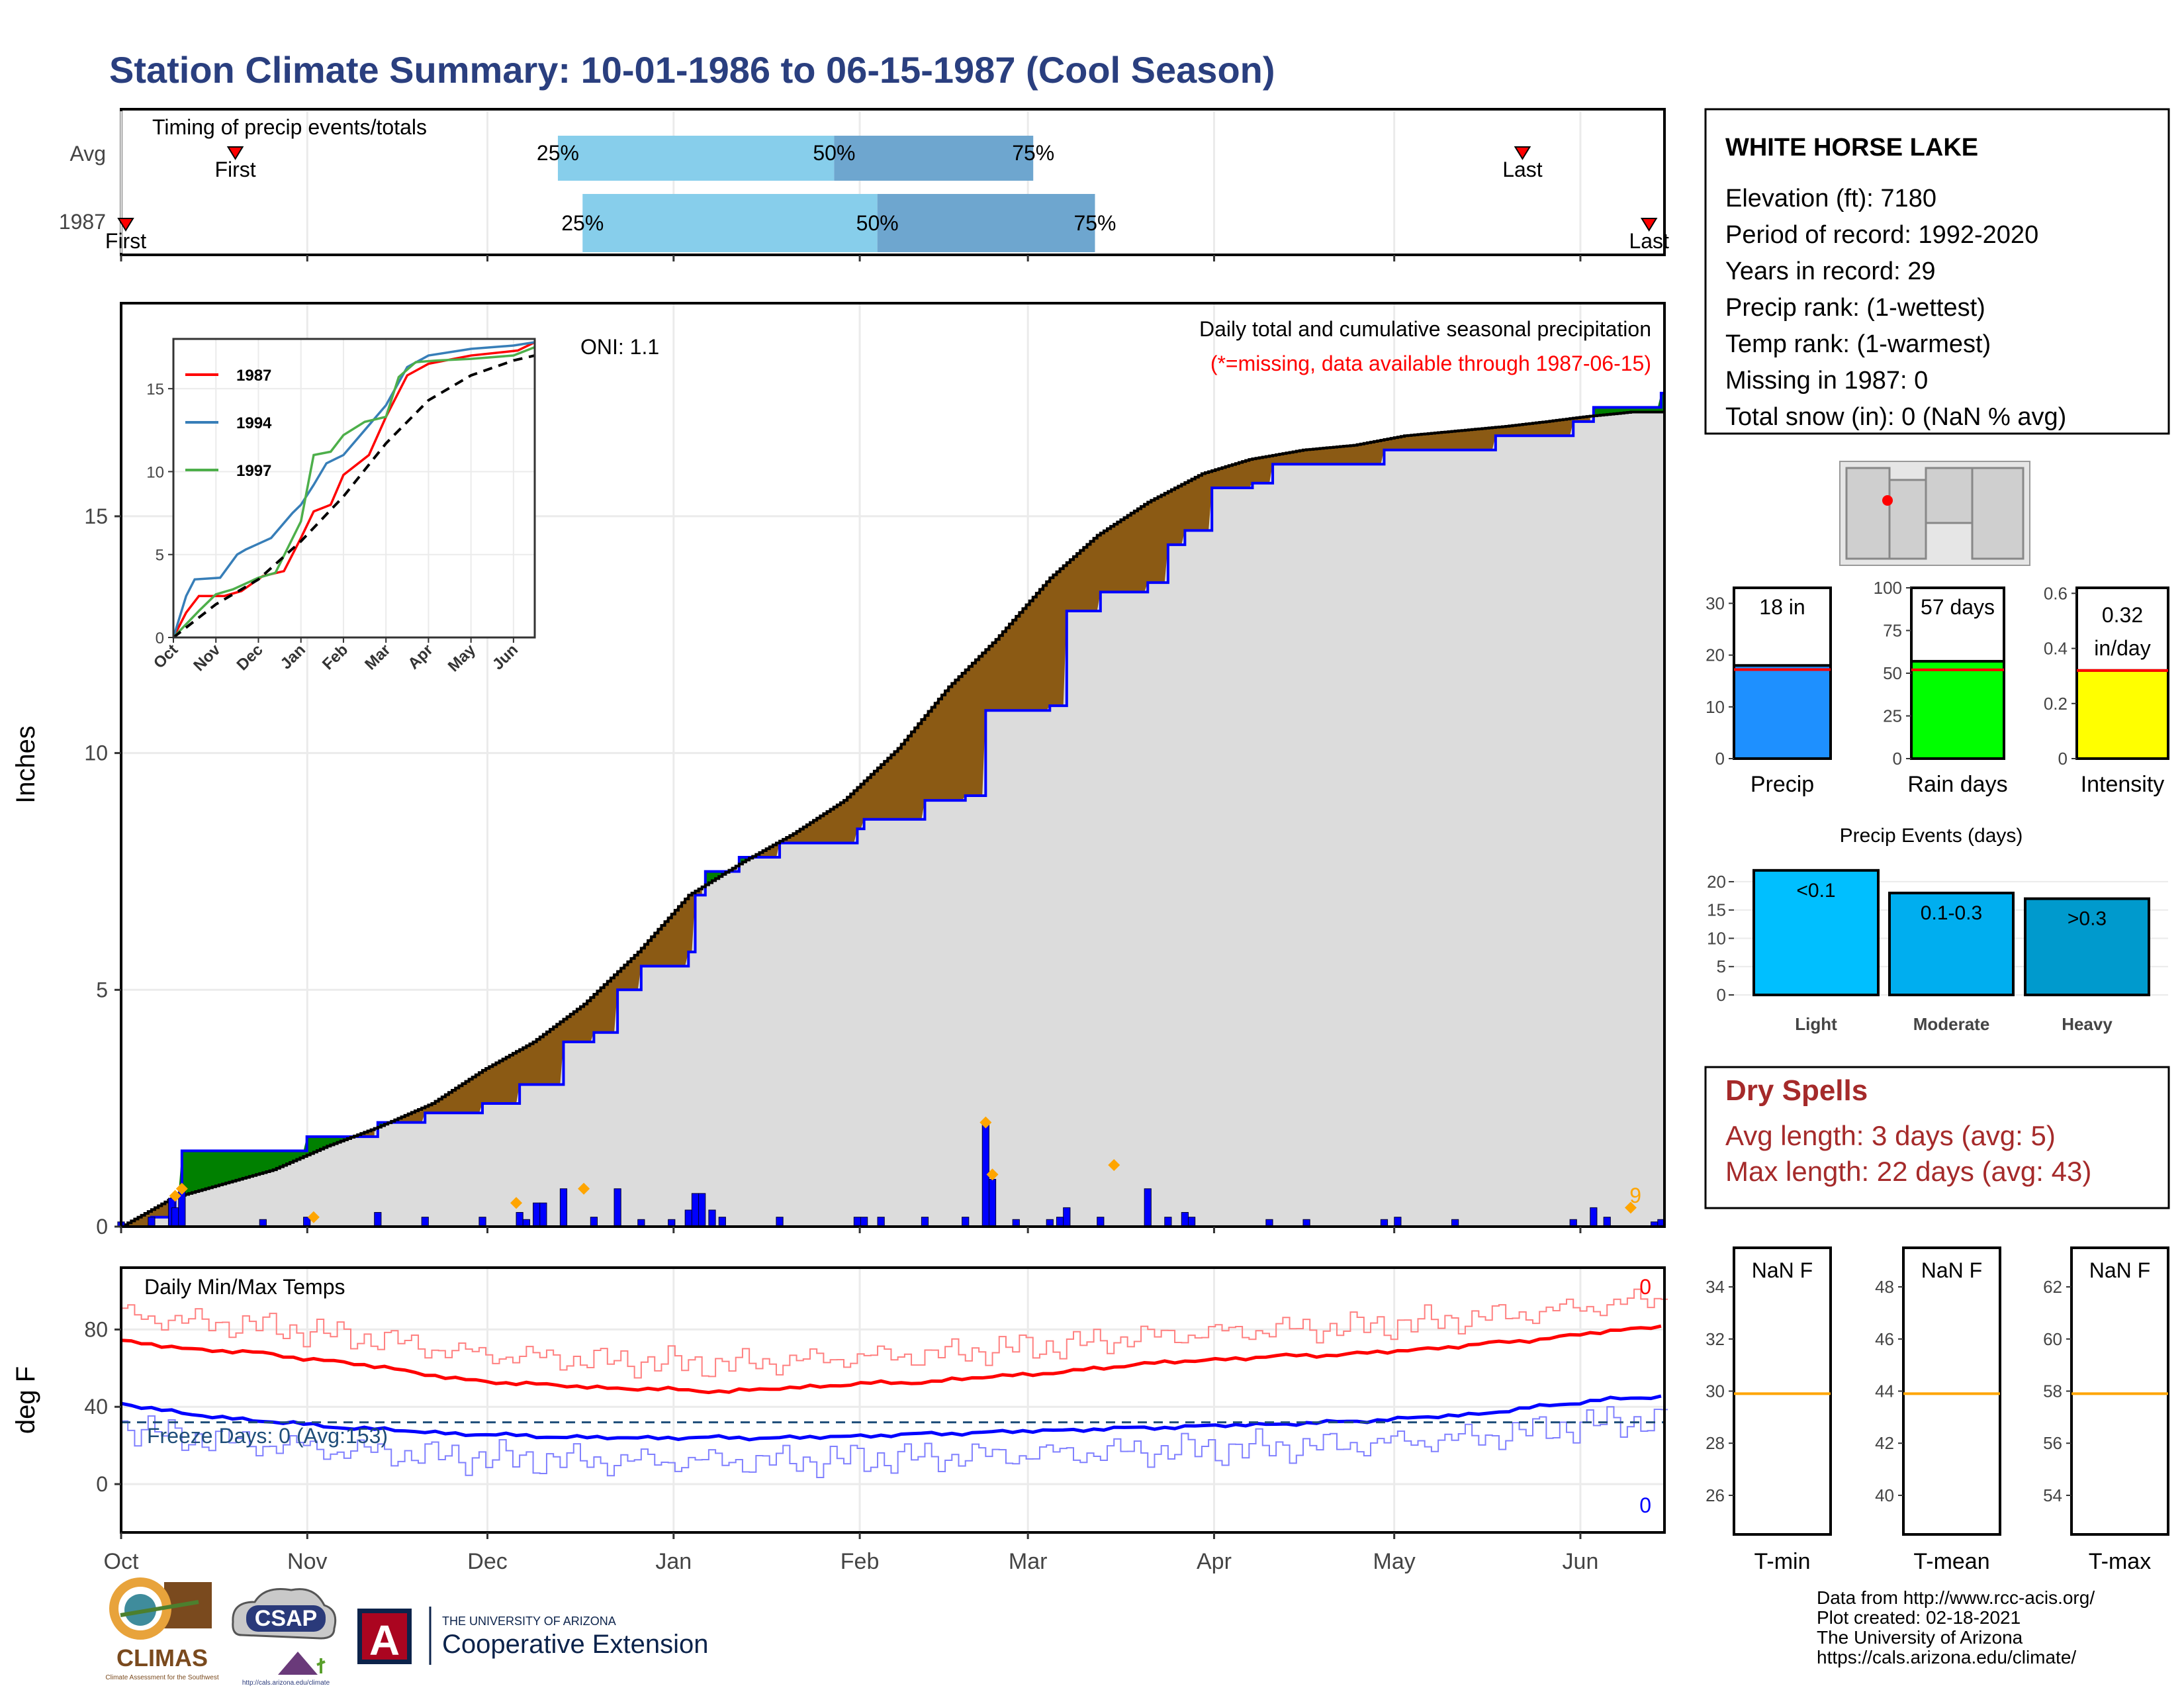 This screenshot has width=2184, height=1688. I want to click on quartile-bar-lower, so click(730, 223).